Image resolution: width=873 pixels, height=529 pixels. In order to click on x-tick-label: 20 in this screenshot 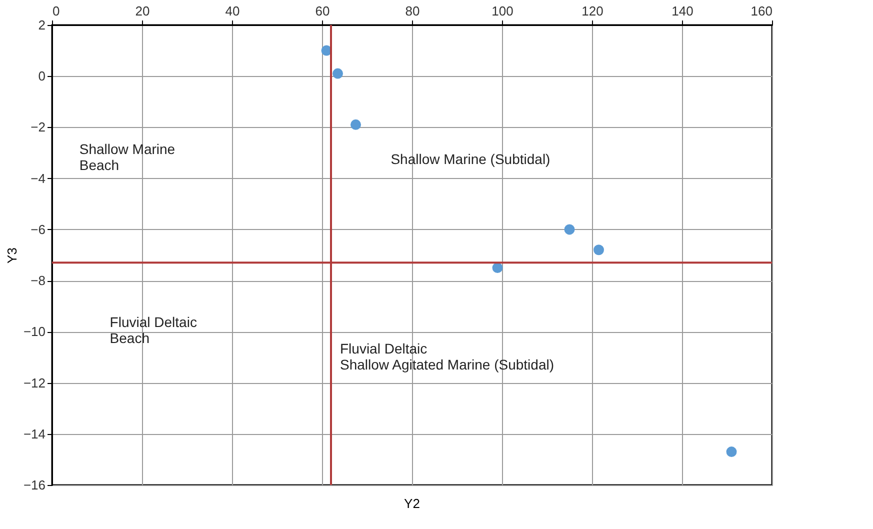, I will do `click(142, 11)`.